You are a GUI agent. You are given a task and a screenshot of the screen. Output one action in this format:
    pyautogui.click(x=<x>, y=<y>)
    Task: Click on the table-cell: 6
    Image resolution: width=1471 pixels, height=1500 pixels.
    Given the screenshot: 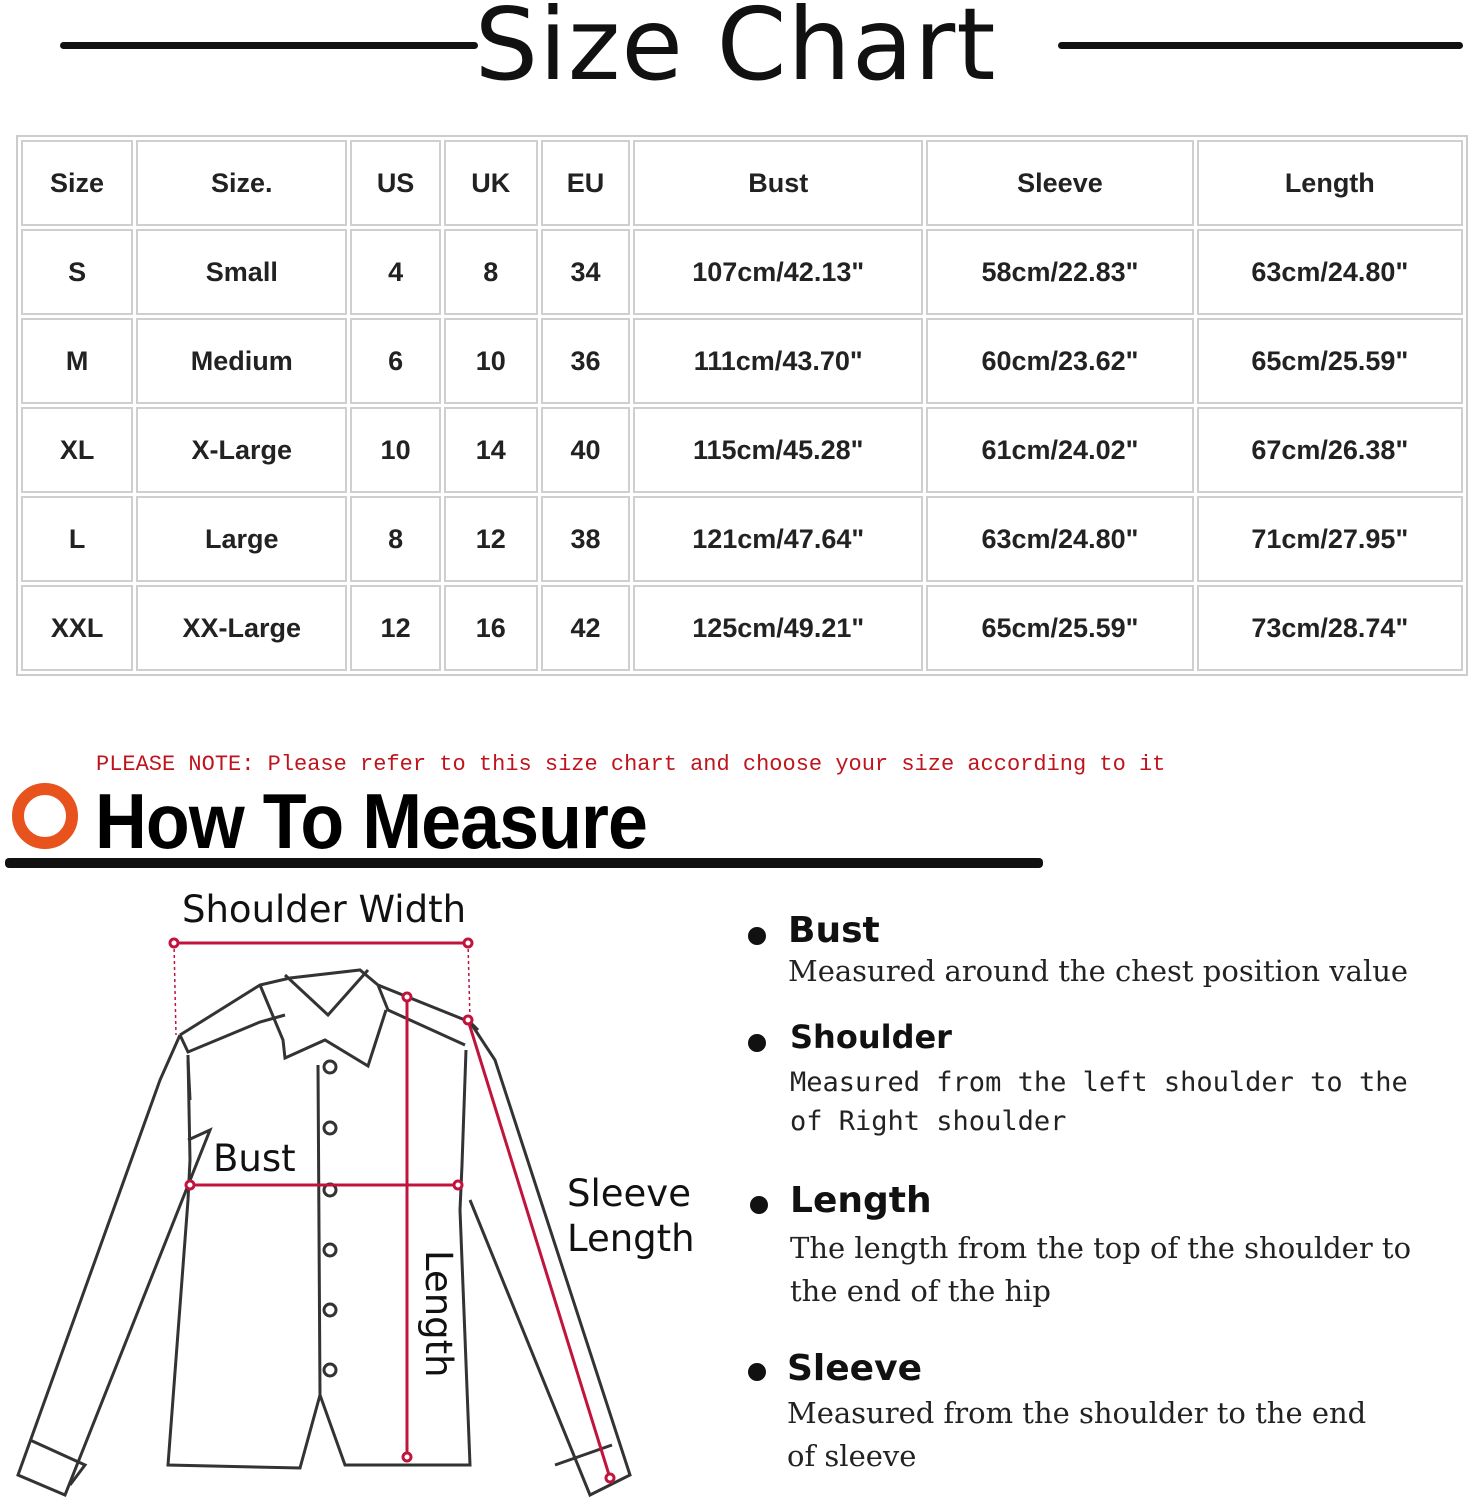 What is the action you would take?
    pyautogui.click(x=395, y=361)
    